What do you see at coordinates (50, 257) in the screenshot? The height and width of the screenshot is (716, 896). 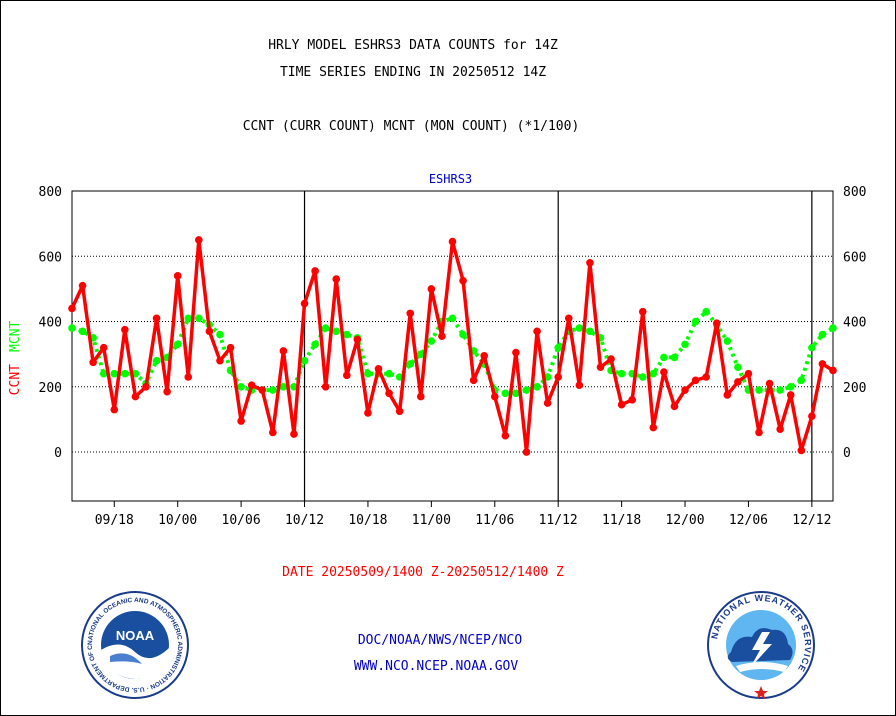 I see `y-tick-label-left: 600` at bounding box center [50, 257].